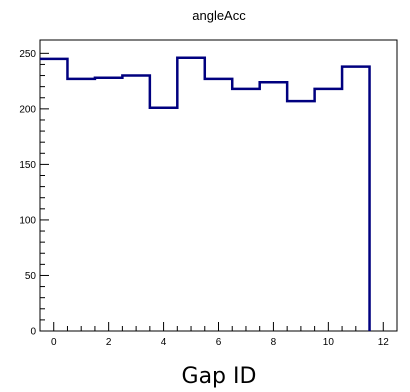 The image size is (410, 392). Describe the element at coordinates (27, 220) in the screenshot. I see `y-tick-label: 100` at that location.